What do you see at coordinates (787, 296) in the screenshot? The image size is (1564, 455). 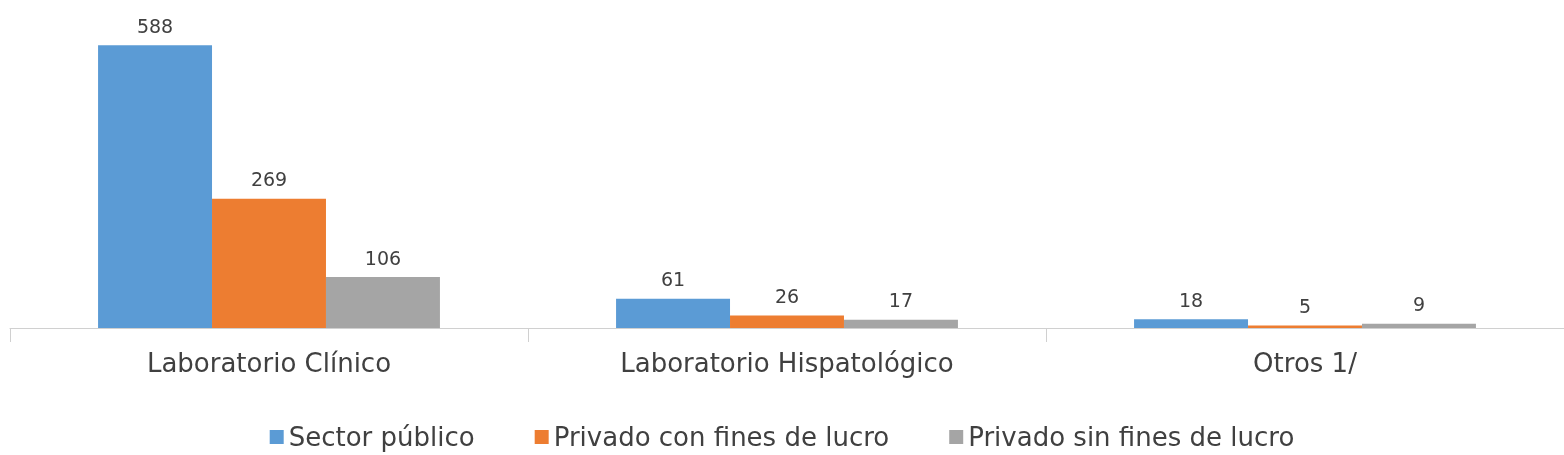 I see `data-label: 26` at bounding box center [787, 296].